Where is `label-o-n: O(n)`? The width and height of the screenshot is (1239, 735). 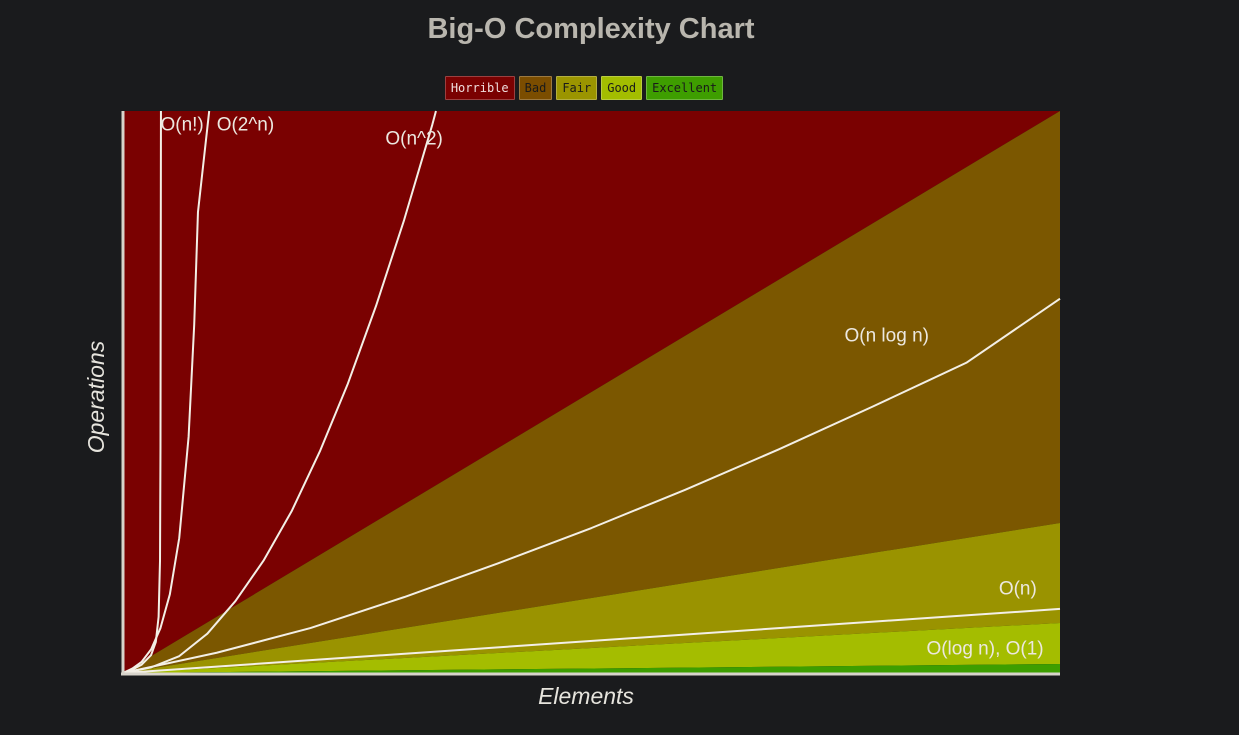 label-o-n: O(n) is located at coordinates (1018, 588).